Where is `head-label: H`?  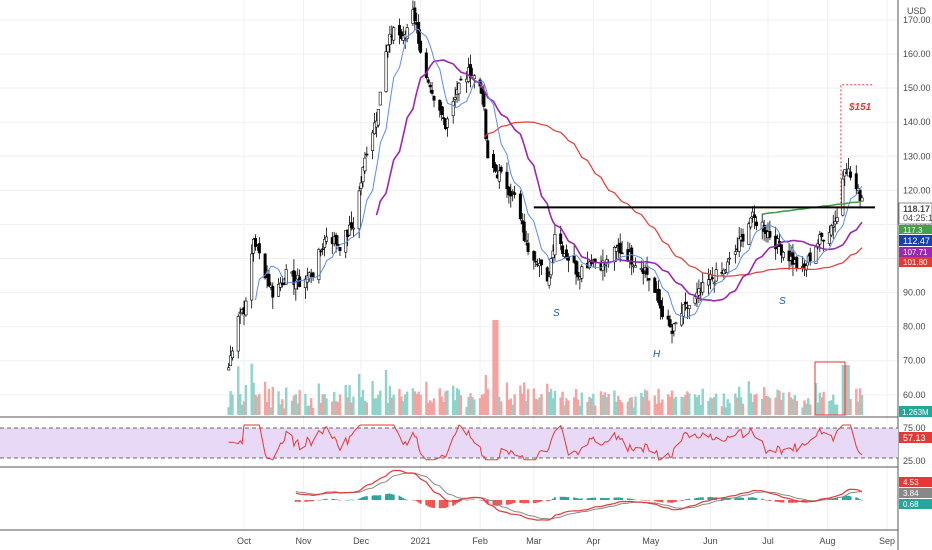 head-label: H is located at coordinates (657, 354).